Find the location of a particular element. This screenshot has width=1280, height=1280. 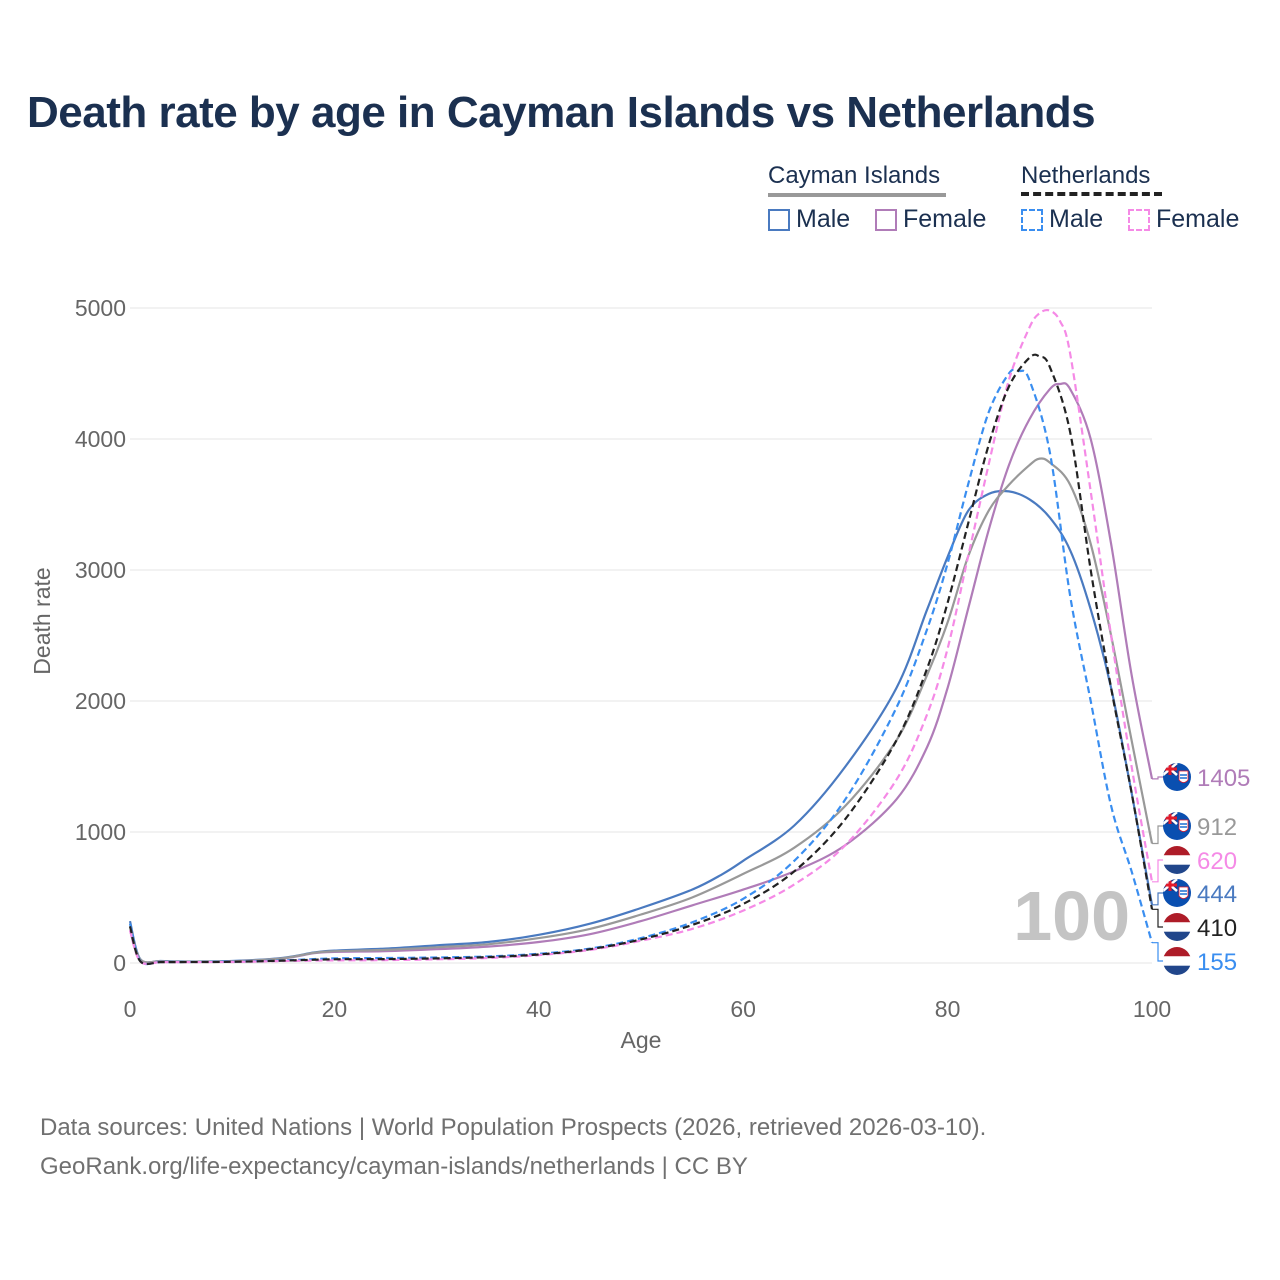

end-marker-410: 410 is located at coordinates (1194, 925).